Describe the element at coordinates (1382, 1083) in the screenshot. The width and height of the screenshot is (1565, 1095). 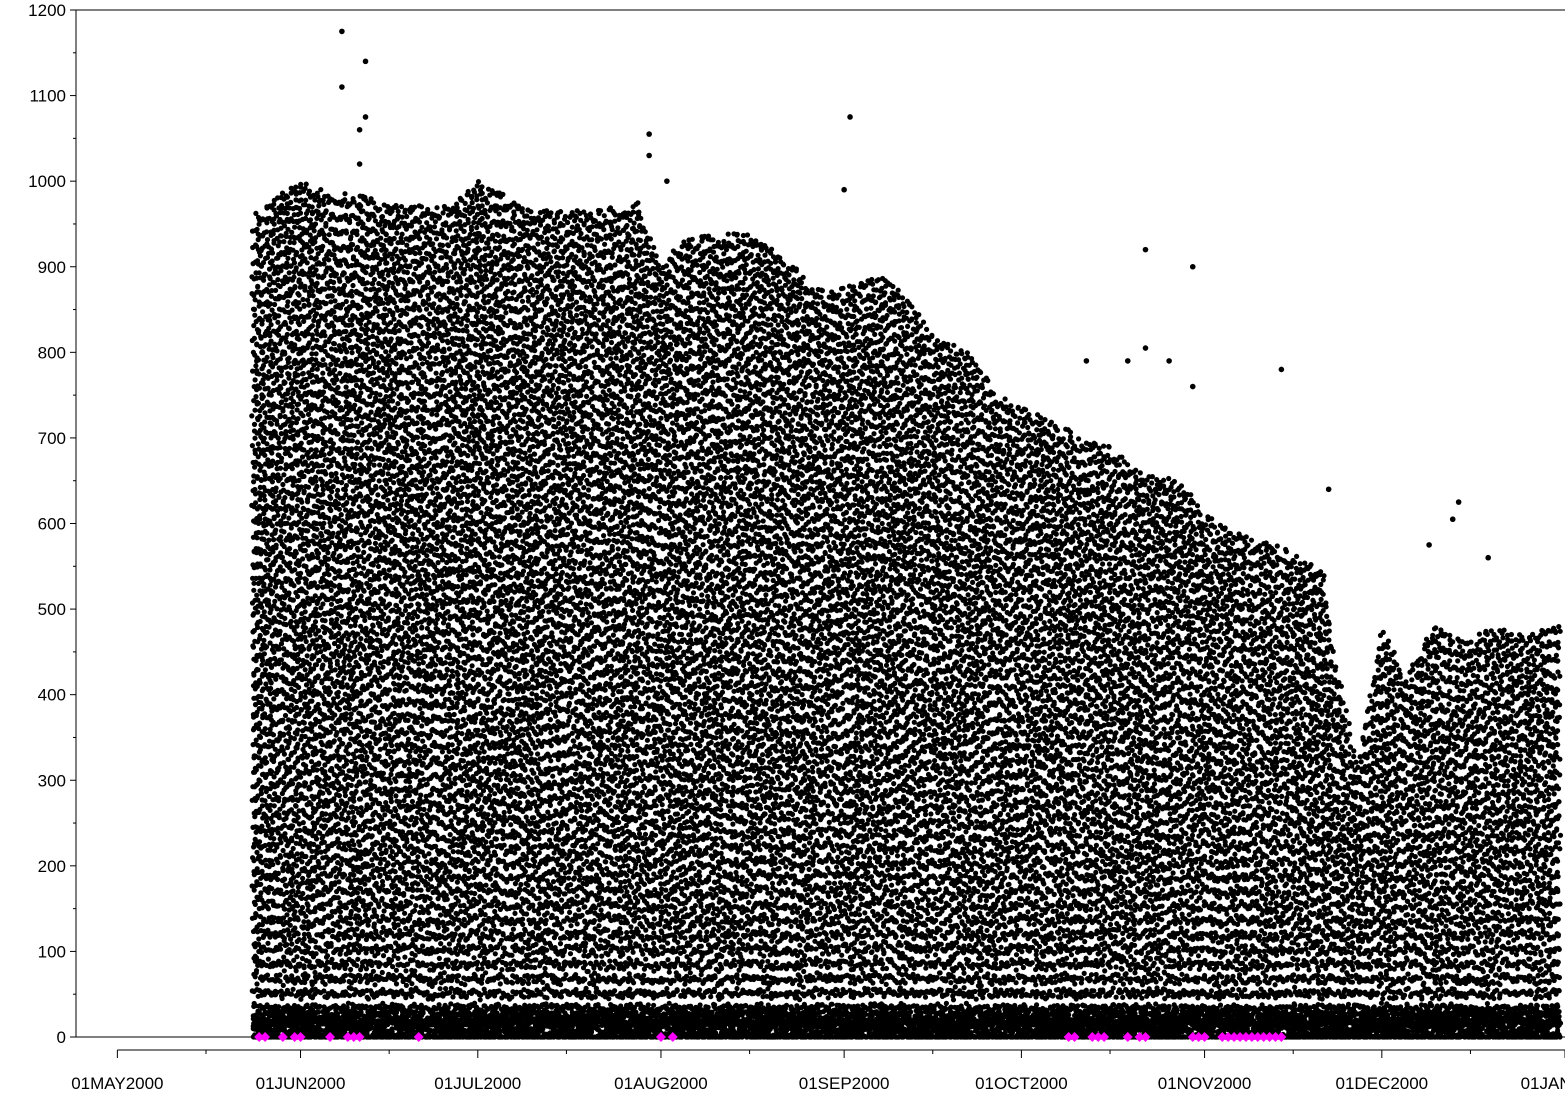
I see `x-tick-label: 01DEC2000` at that location.